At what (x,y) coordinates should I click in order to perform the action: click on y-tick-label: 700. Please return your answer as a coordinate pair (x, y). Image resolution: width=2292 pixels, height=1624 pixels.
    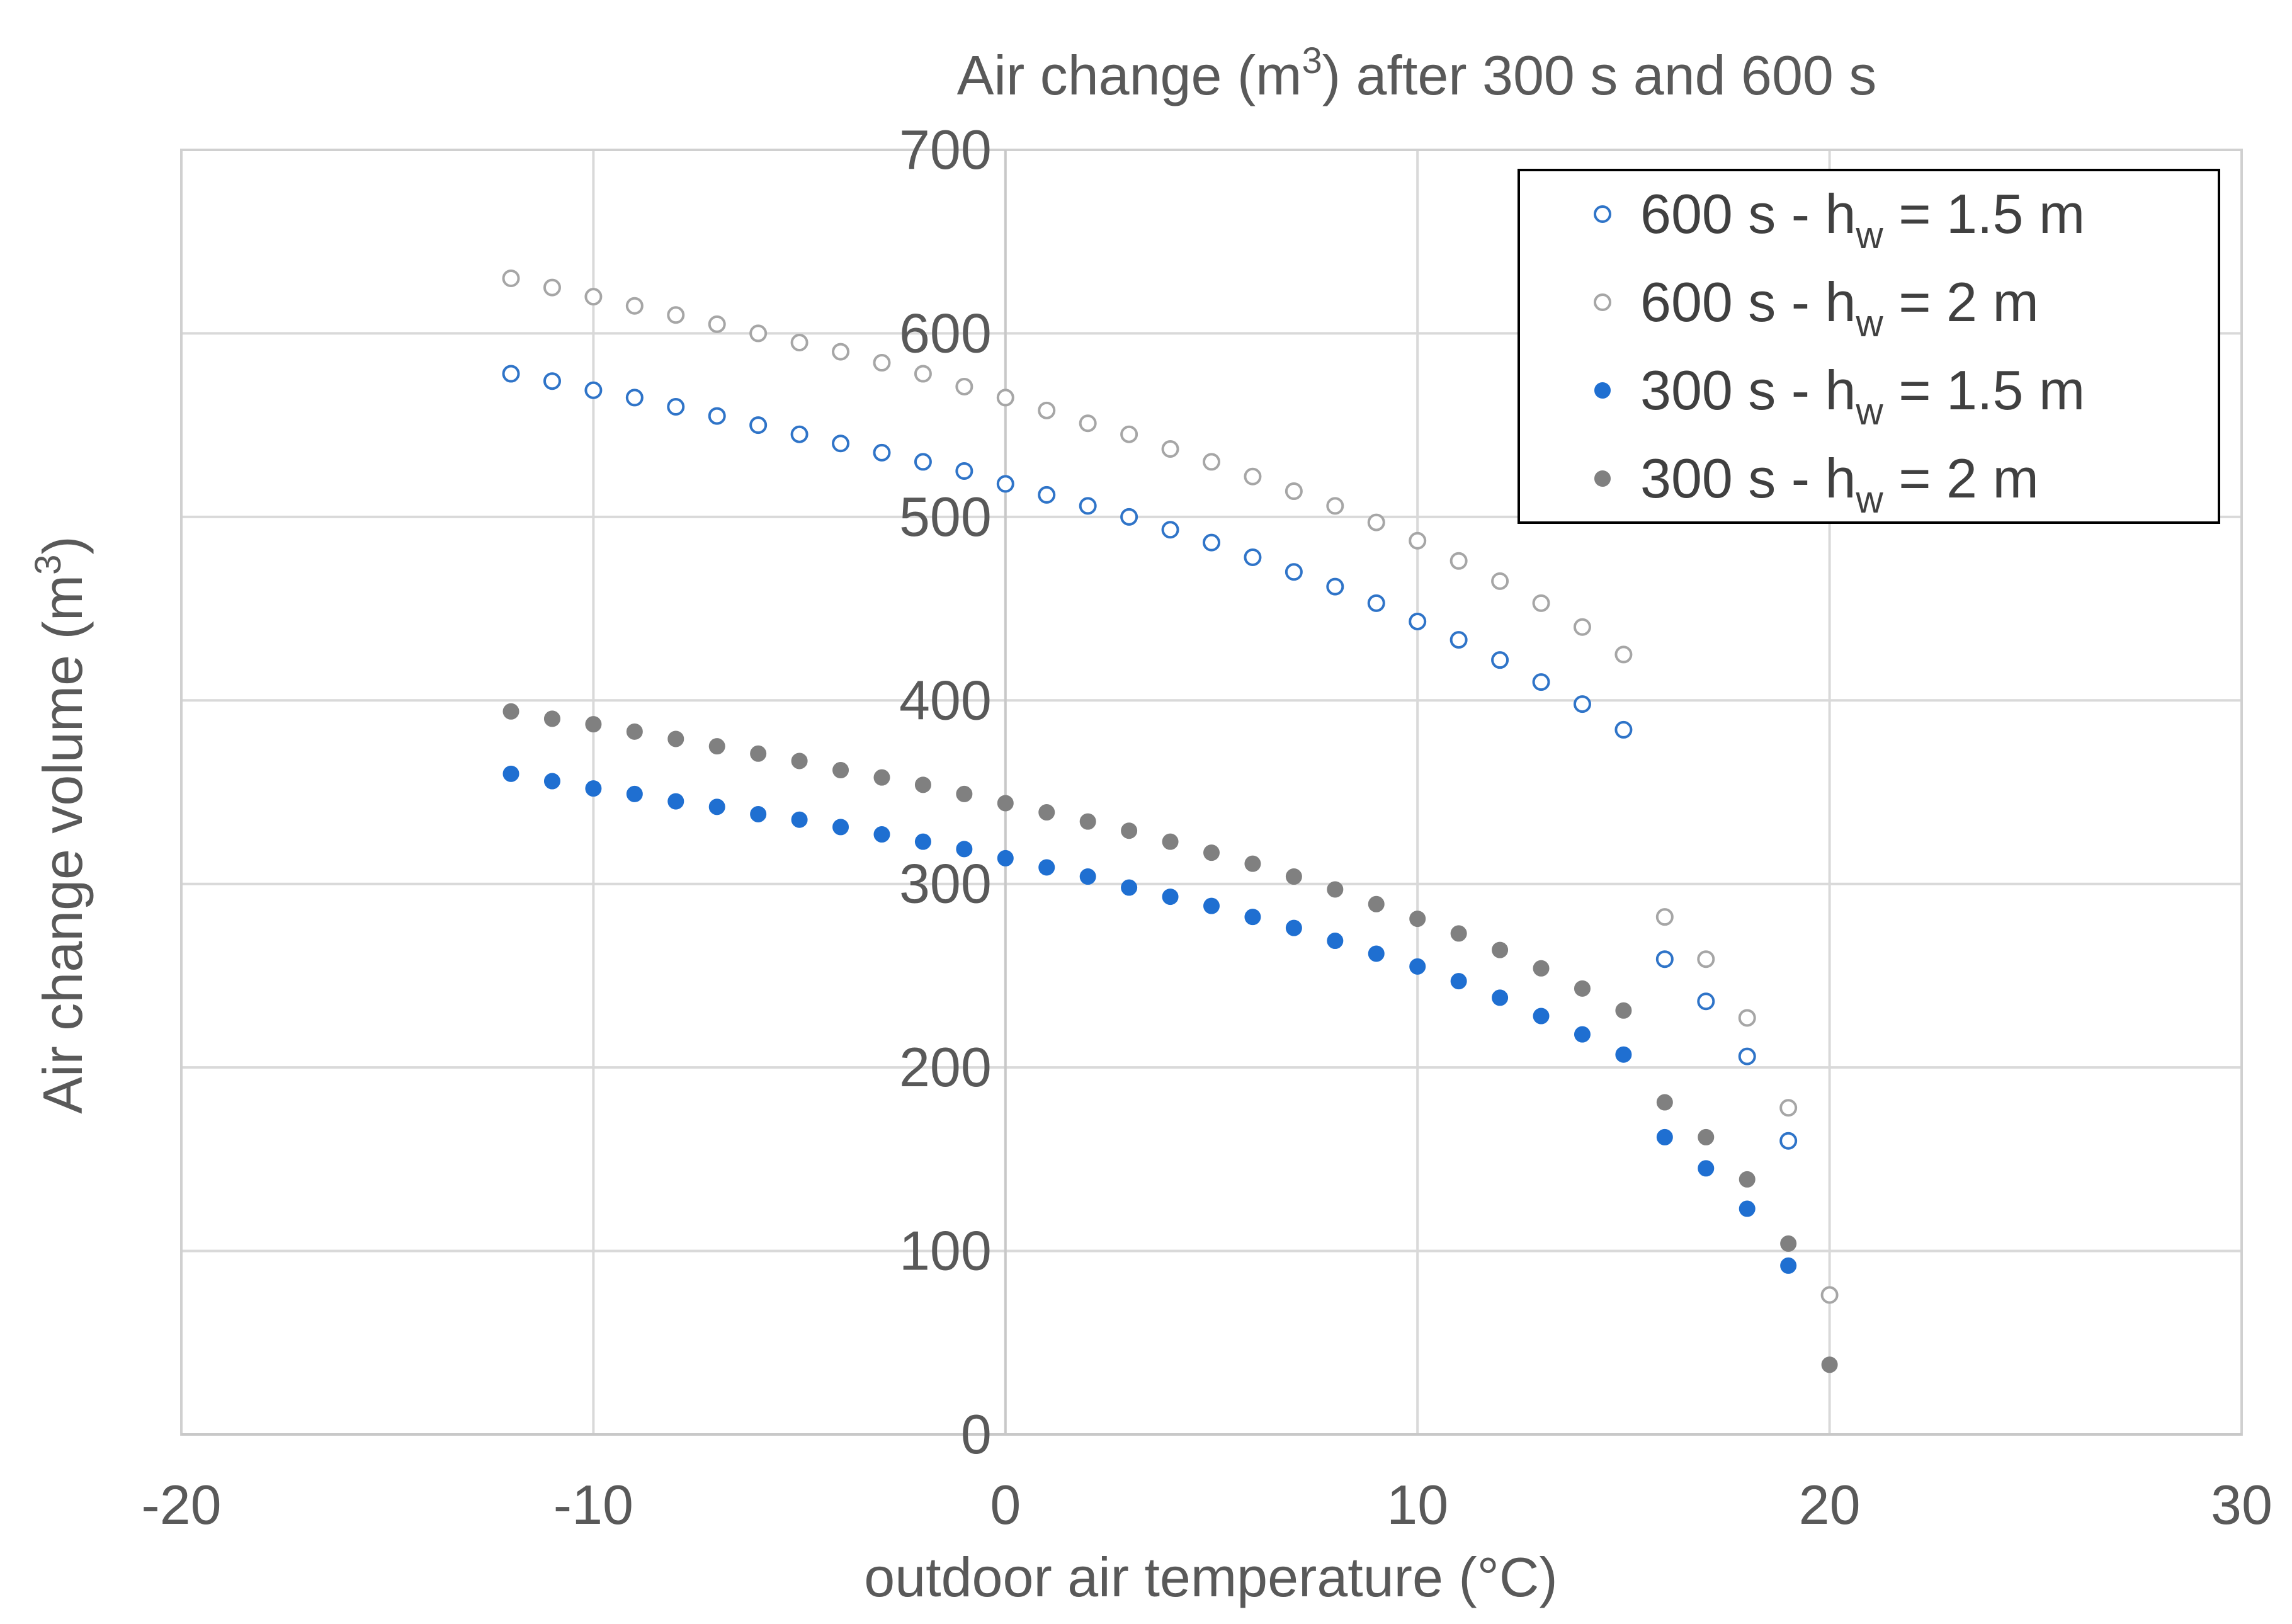
    Looking at the image, I should click on (945, 150).